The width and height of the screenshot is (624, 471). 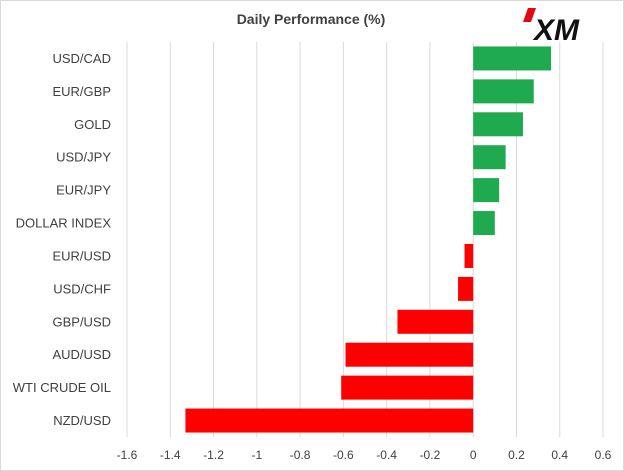 What do you see at coordinates (364, 455) in the screenshot?
I see `x-tick-labels: -1.6 -1.4 -1.2 -1 -0.8 -0.6 -0.4 -0.2 0 0.2 0.4 0.6` at bounding box center [364, 455].